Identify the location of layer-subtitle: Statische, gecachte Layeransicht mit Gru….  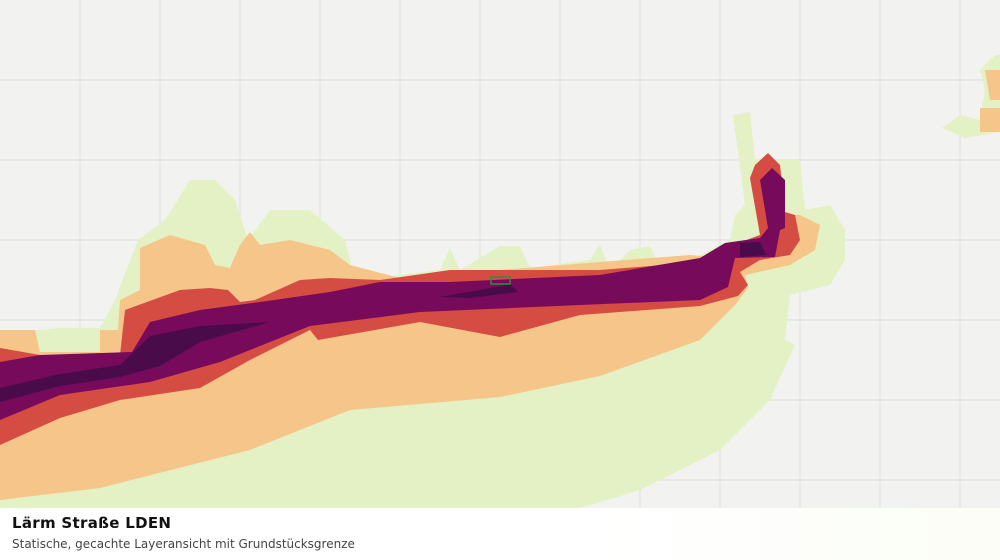
(183, 544).